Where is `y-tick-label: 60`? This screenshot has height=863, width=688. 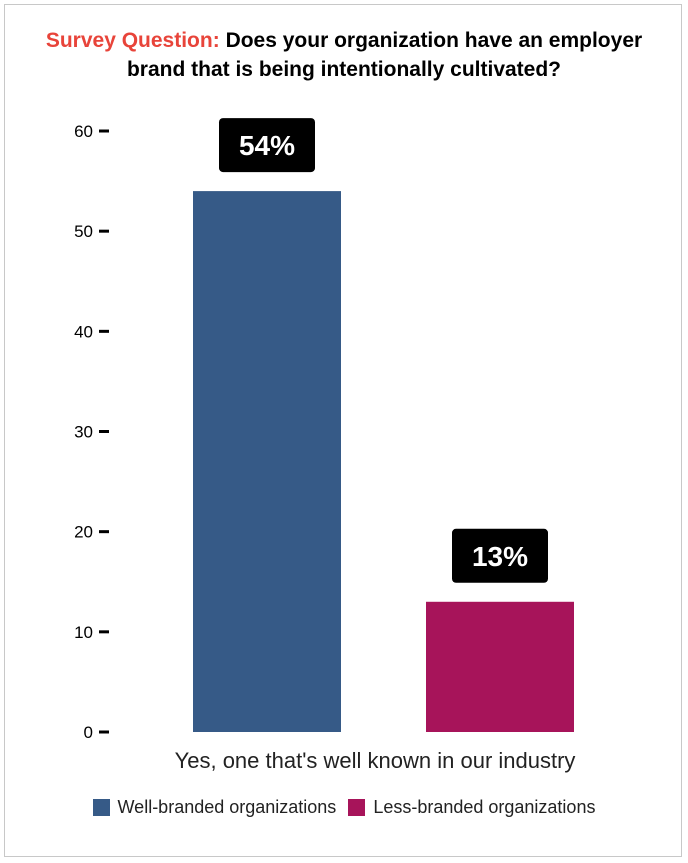
y-tick-label: 60 is located at coordinates (83, 131).